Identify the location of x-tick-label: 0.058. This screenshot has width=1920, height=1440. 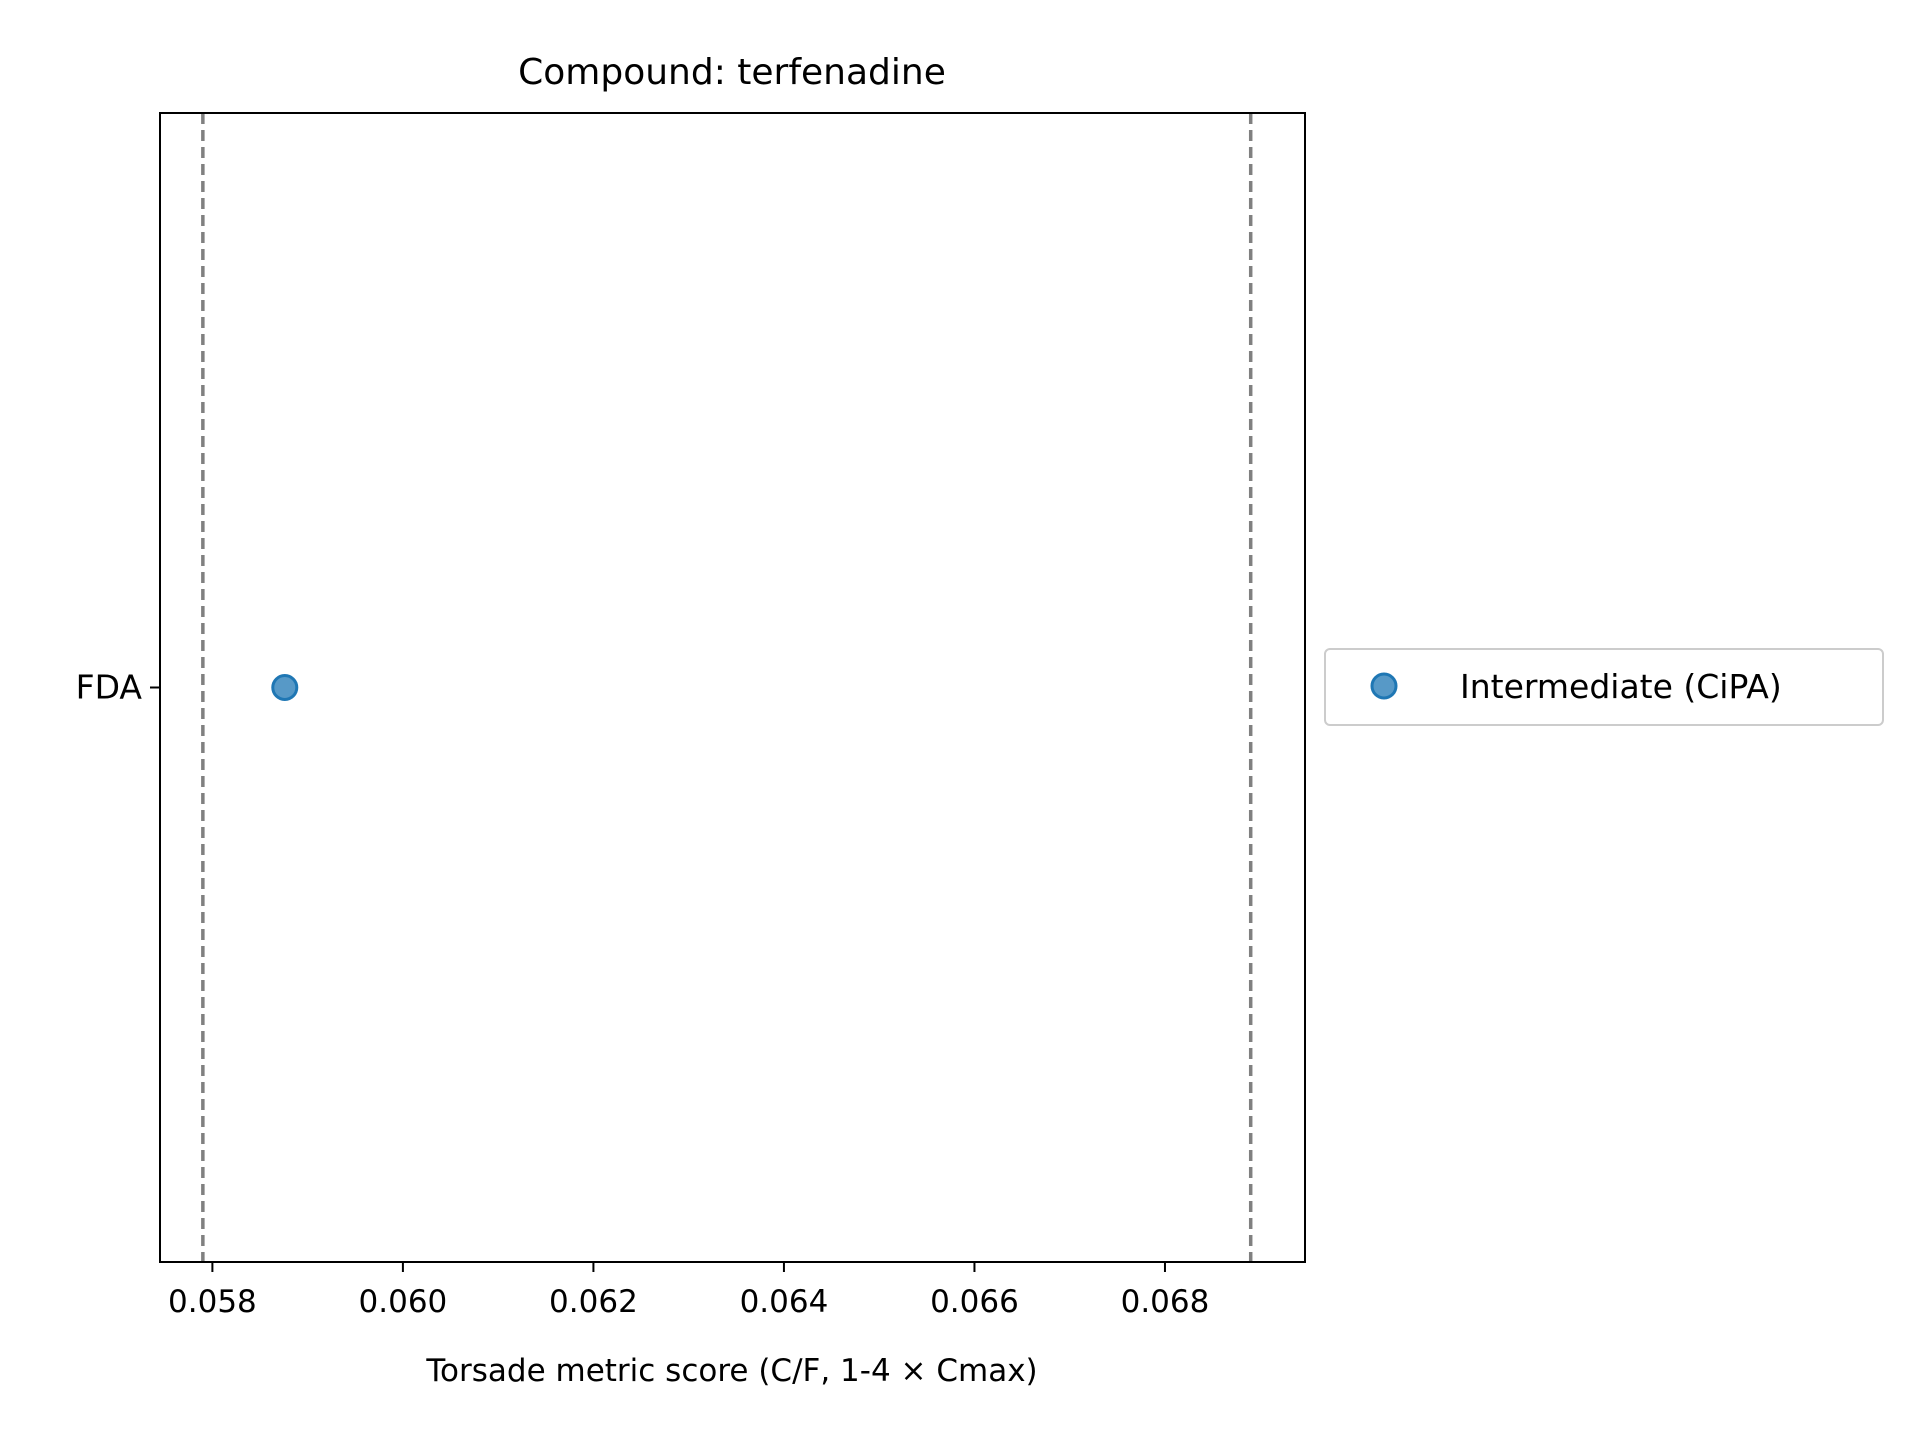
(212, 1302).